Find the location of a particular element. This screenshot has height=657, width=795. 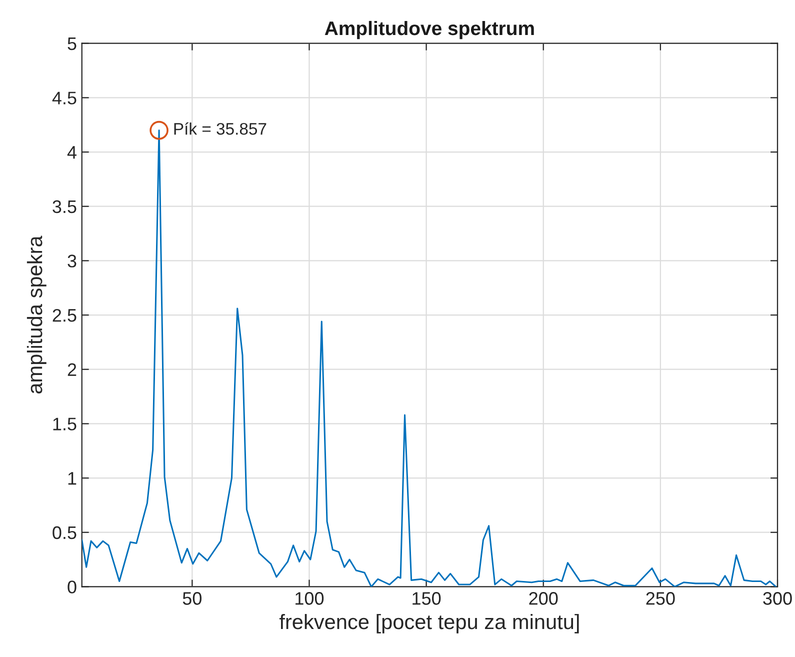

chart-title: Amplitudove spektrum is located at coordinates (429, 30).